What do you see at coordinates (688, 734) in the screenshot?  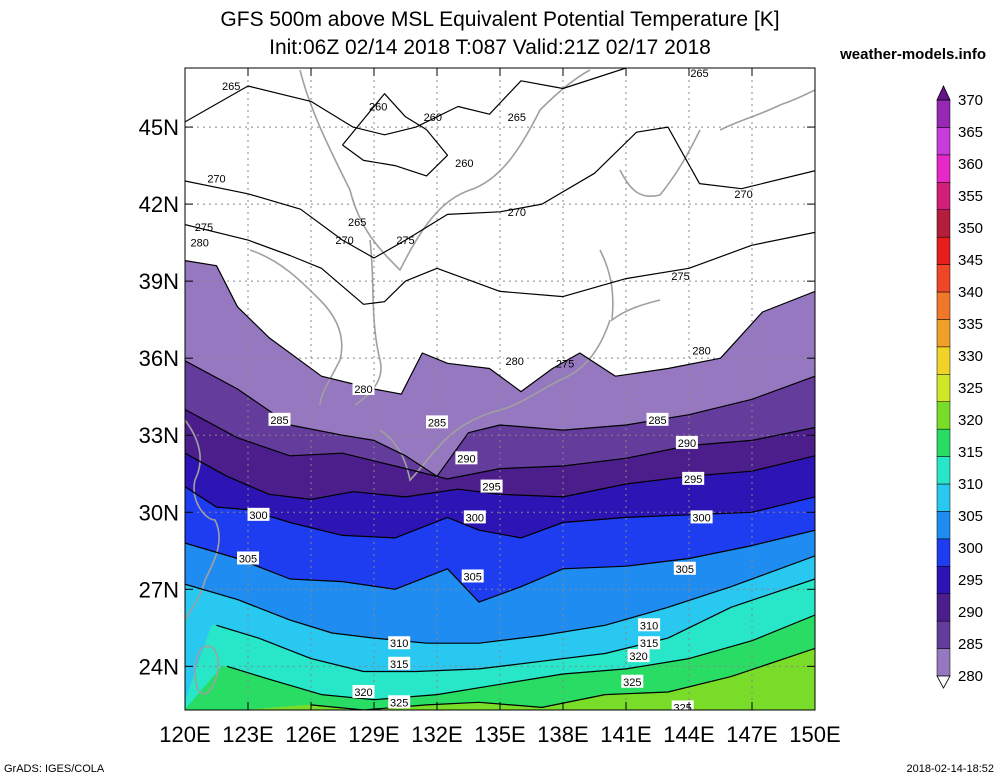 I see `lon-tick-label: 144E` at bounding box center [688, 734].